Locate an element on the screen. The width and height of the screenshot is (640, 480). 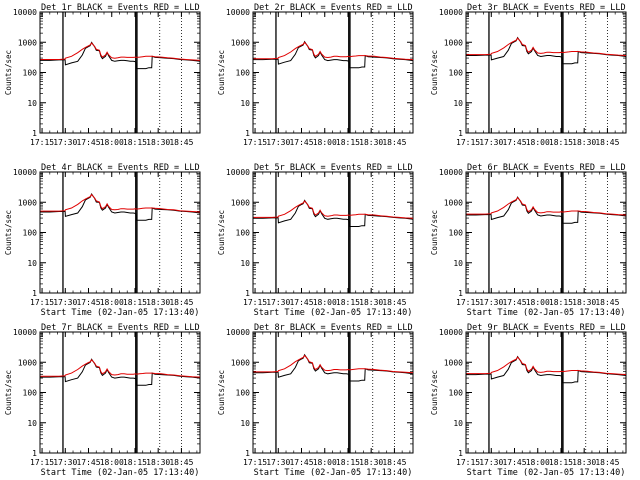
panel-title: Det 6r BLACK = Events RED = LLD is located at coordinates (546, 168).